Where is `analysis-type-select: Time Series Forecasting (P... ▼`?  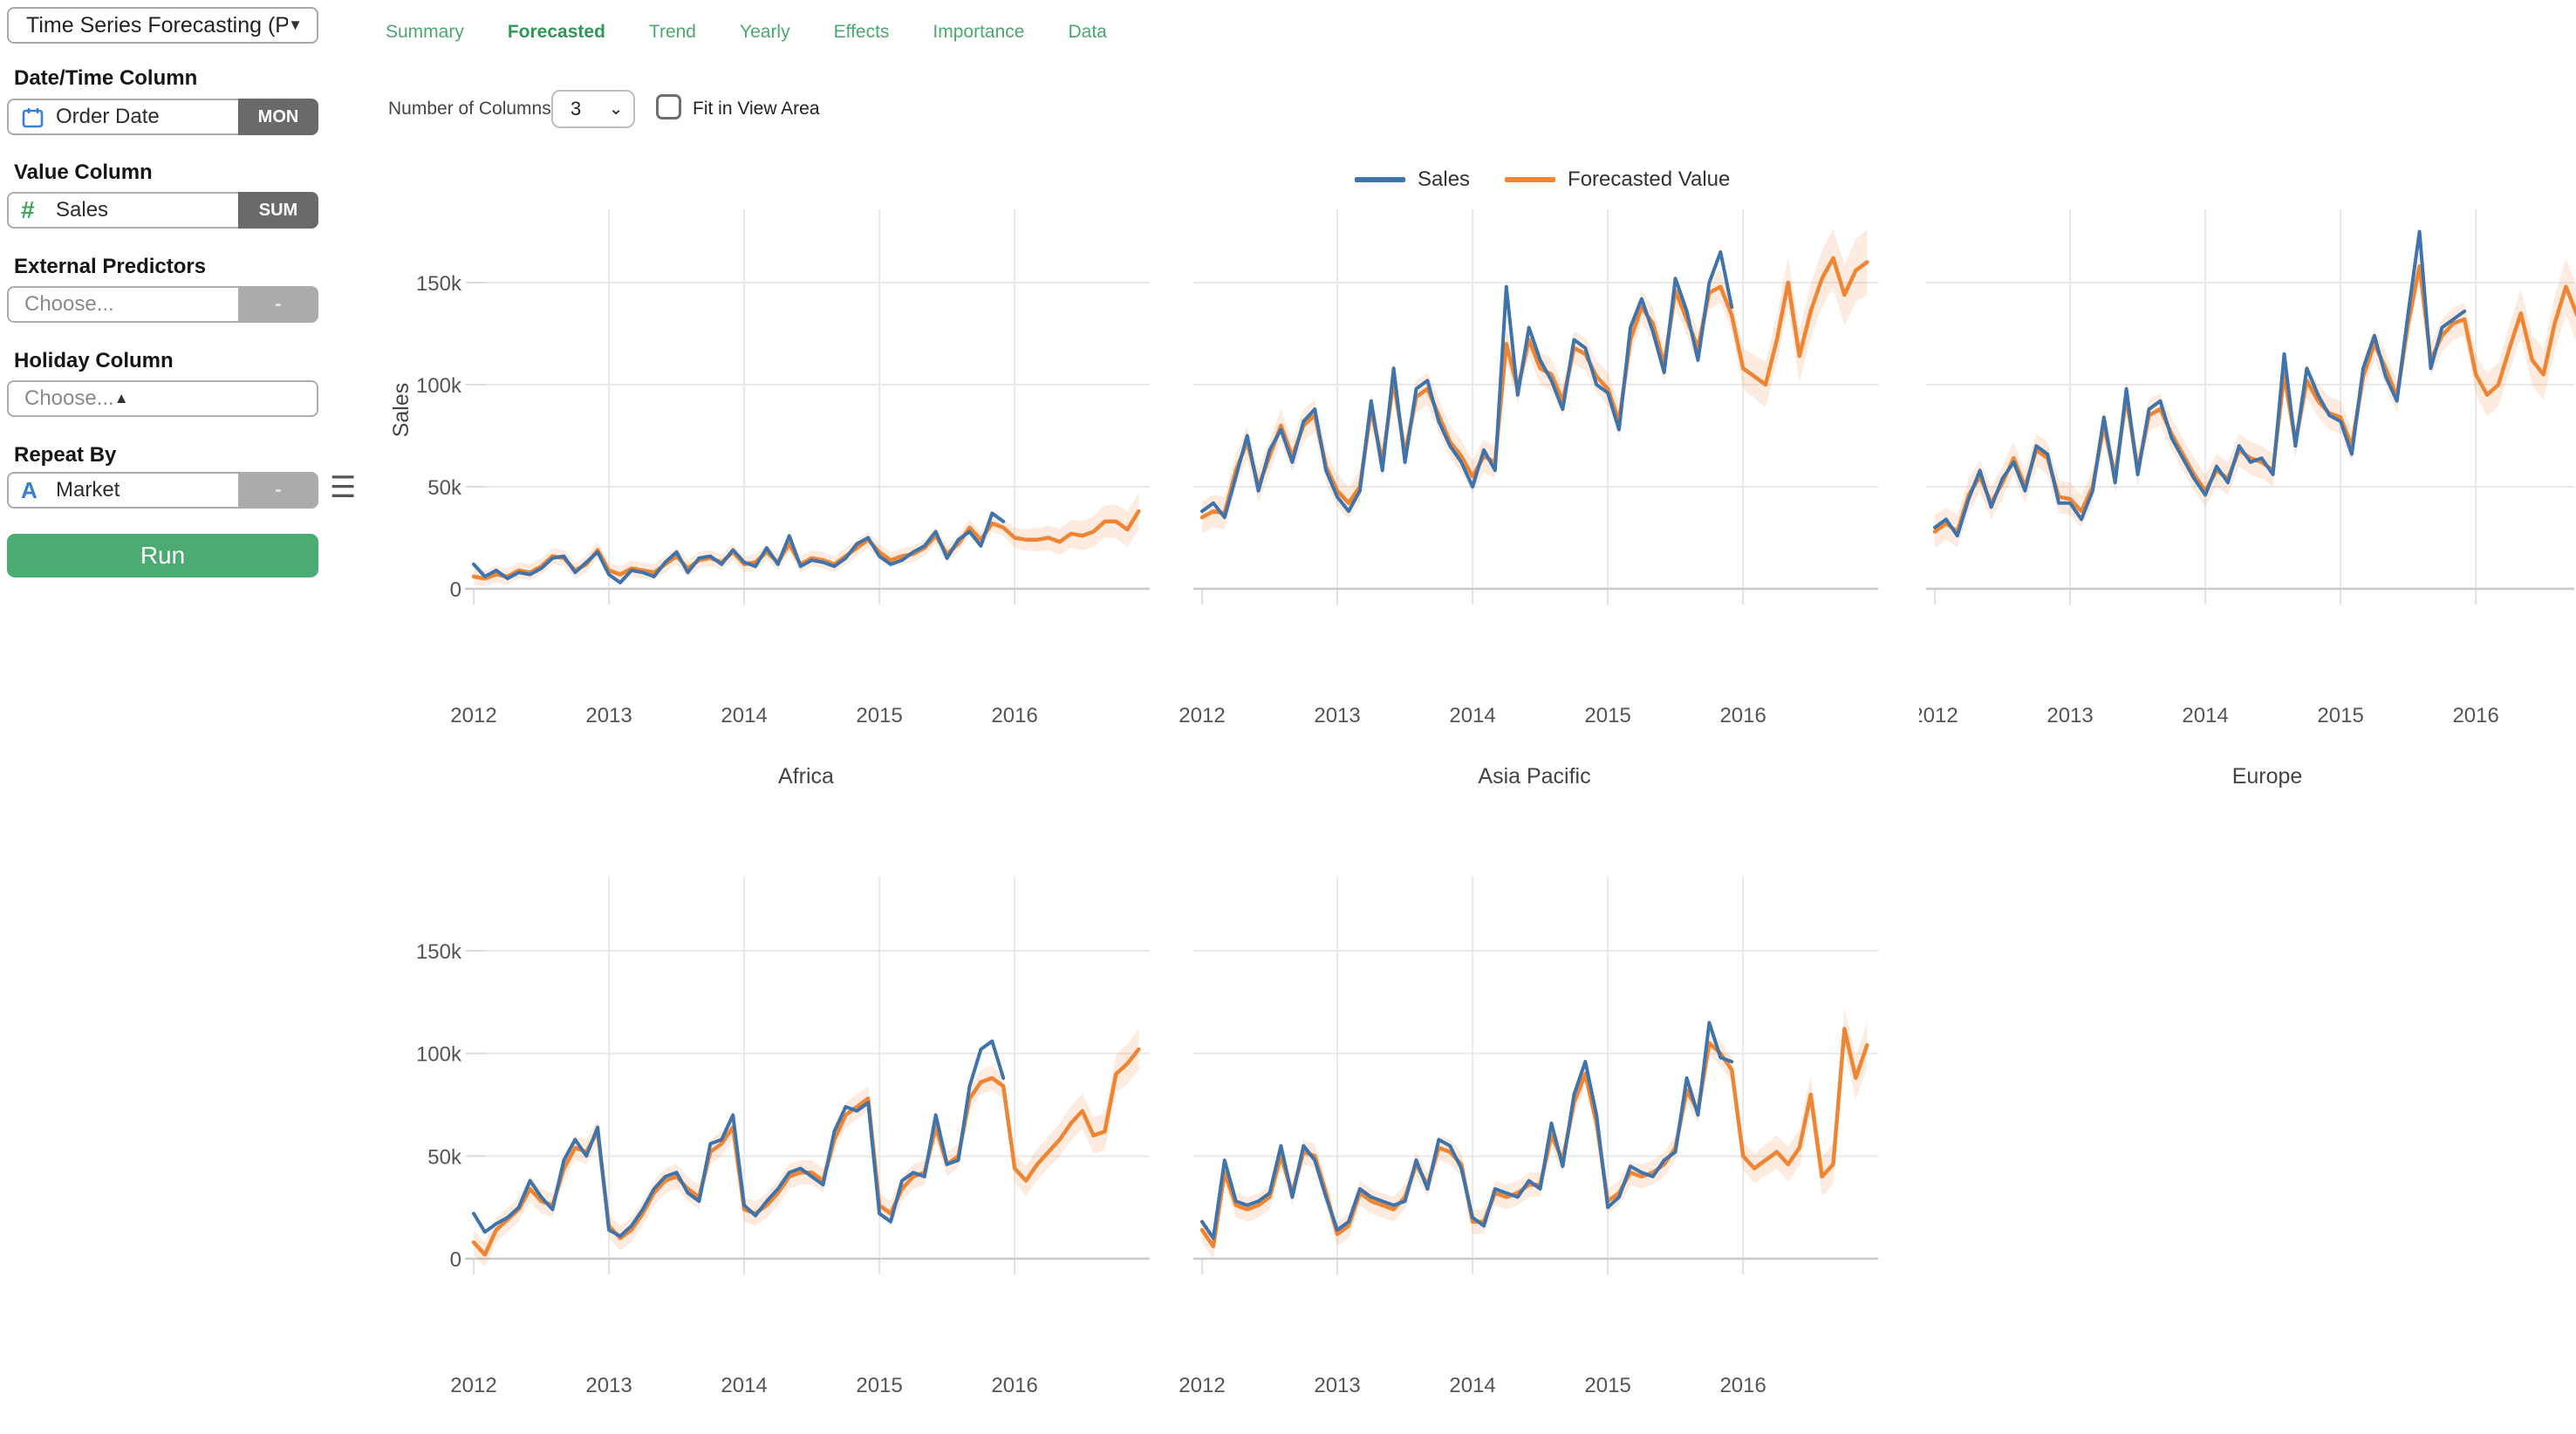
analysis-type-select: Time Series Forecasting (P... ▼ is located at coordinates (162, 25).